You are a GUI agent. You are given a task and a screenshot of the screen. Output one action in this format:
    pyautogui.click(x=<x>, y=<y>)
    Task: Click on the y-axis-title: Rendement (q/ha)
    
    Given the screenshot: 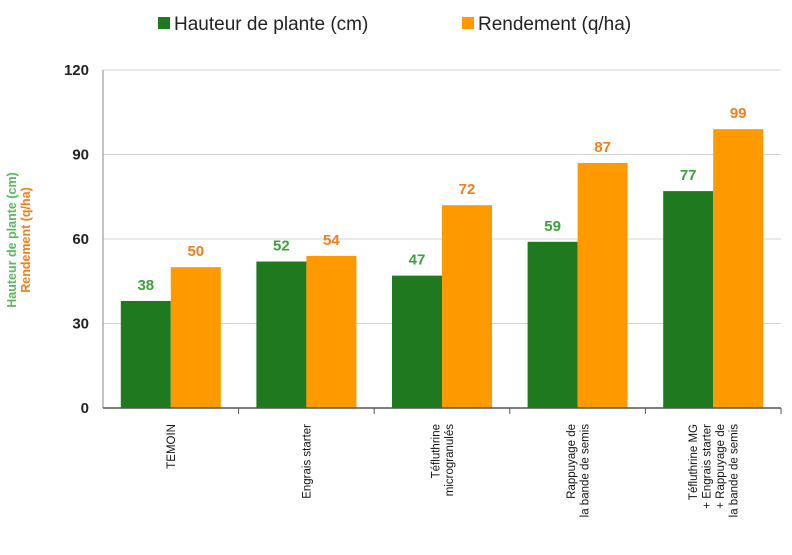 What is the action you would take?
    pyautogui.click(x=26, y=240)
    